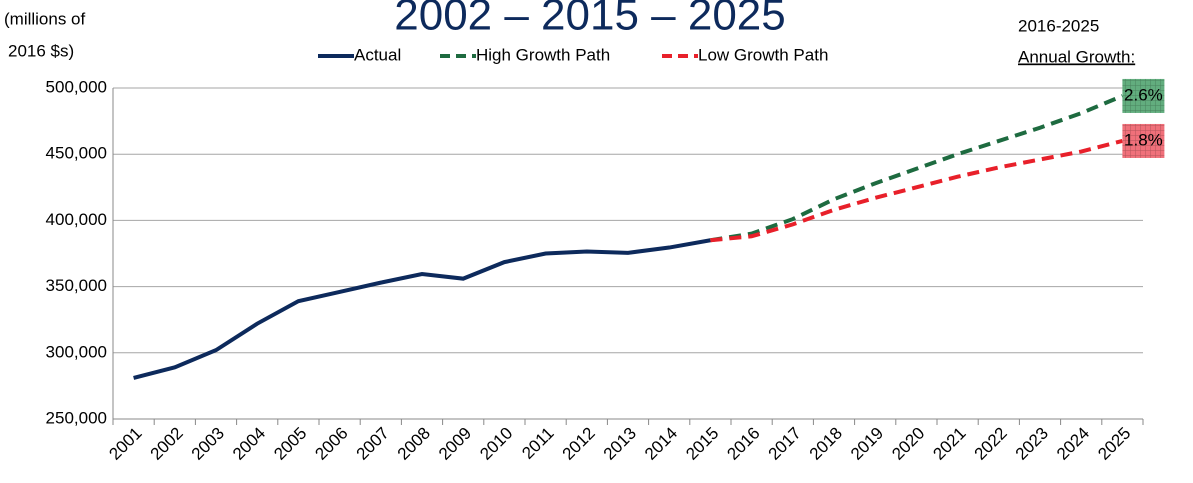 This screenshot has width=1193, height=483. Describe the element at coordinates (41, 50) in the screenshot. I see `y-axis-label: 2016 $s)` at that location.